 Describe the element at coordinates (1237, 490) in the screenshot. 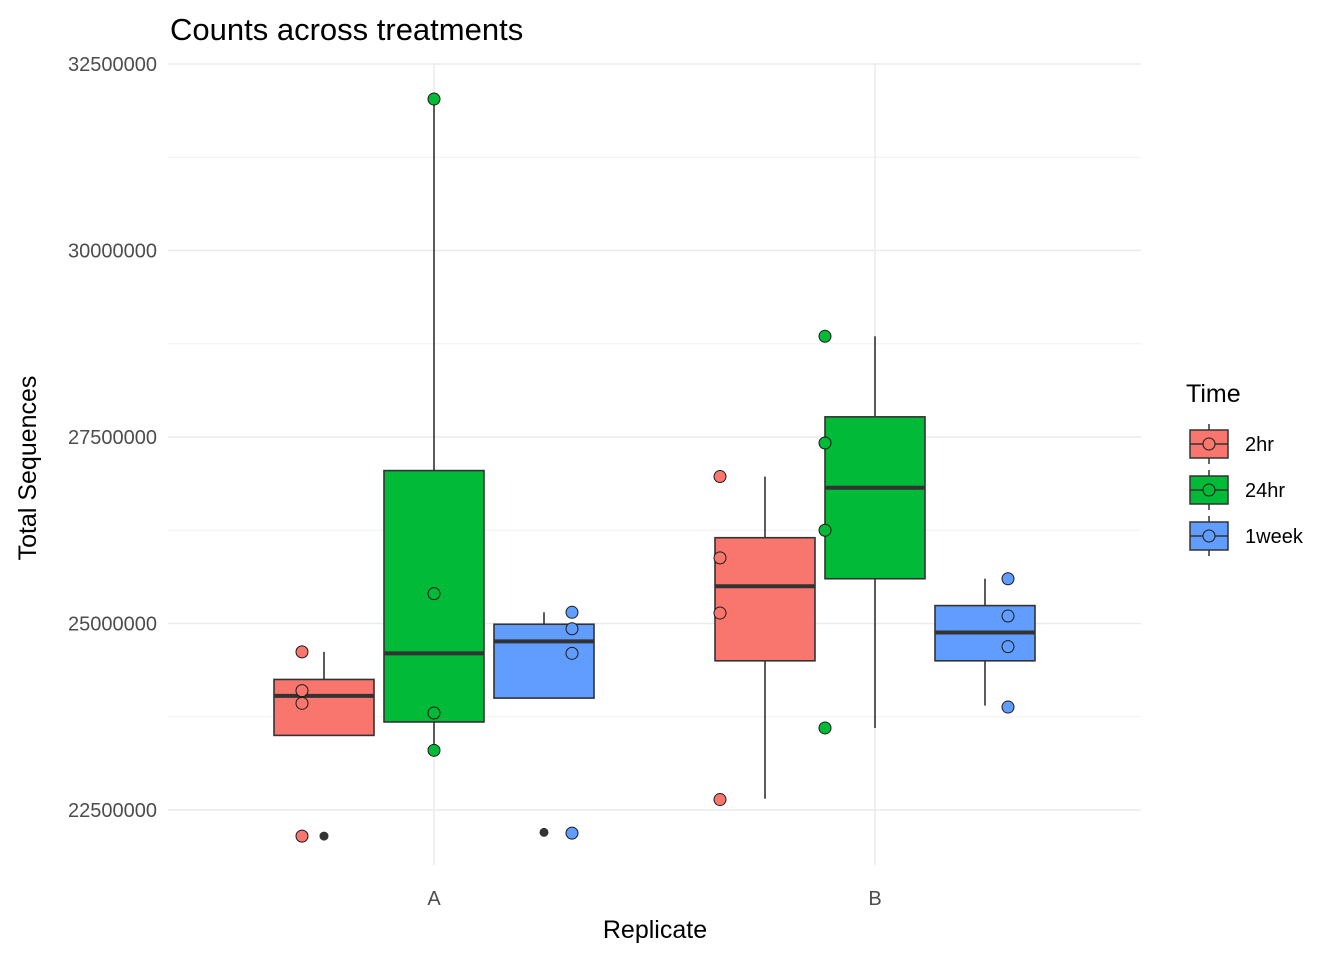

I see `legend-item-24hr: 24hr` at that location.